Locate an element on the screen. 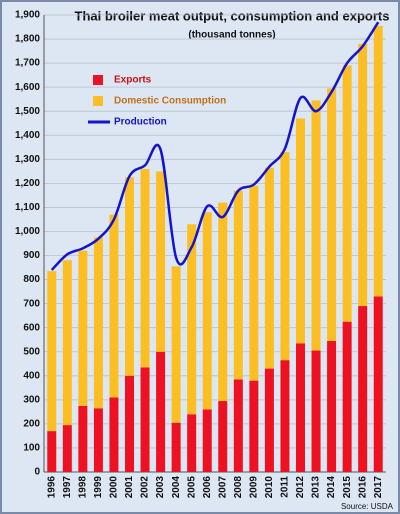 The width and height of the screenshot is (400, 514). x-tick-label: 2006 is located at coordinates (207, 487).